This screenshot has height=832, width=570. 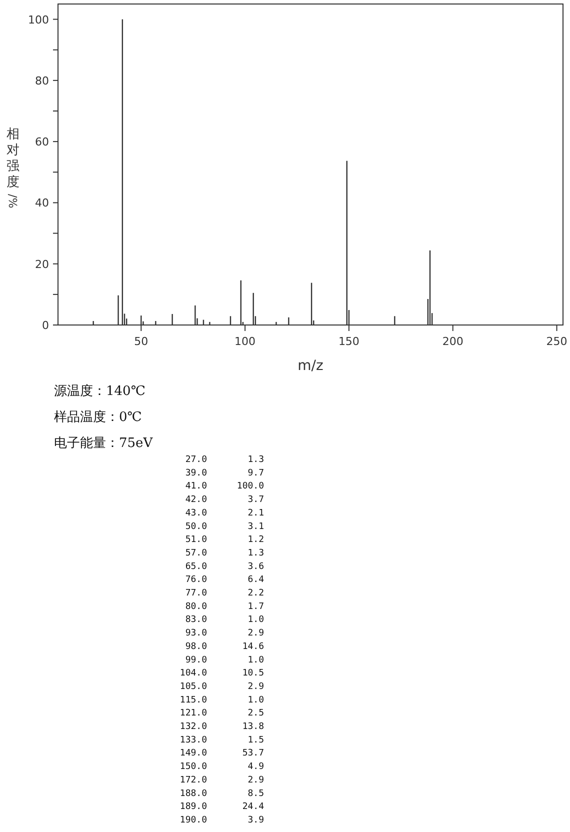 What do you see at coordinates (453, 341) in the screenshot?
I see `x-tick-label: 200` at bounding box center [453, 341].